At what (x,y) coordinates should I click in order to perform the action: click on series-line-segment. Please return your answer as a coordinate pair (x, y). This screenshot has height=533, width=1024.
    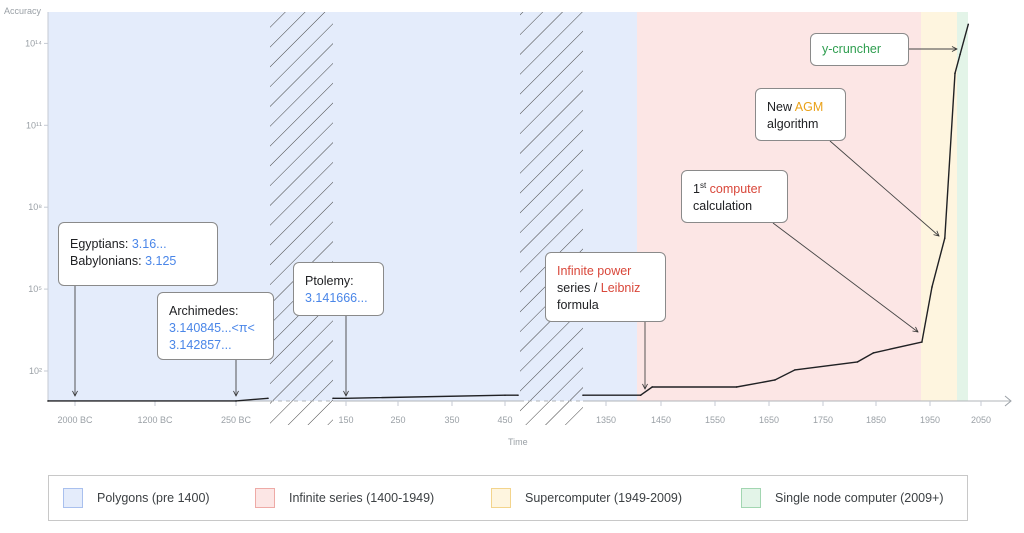
    Looking at the image, I should click on (425, 396).